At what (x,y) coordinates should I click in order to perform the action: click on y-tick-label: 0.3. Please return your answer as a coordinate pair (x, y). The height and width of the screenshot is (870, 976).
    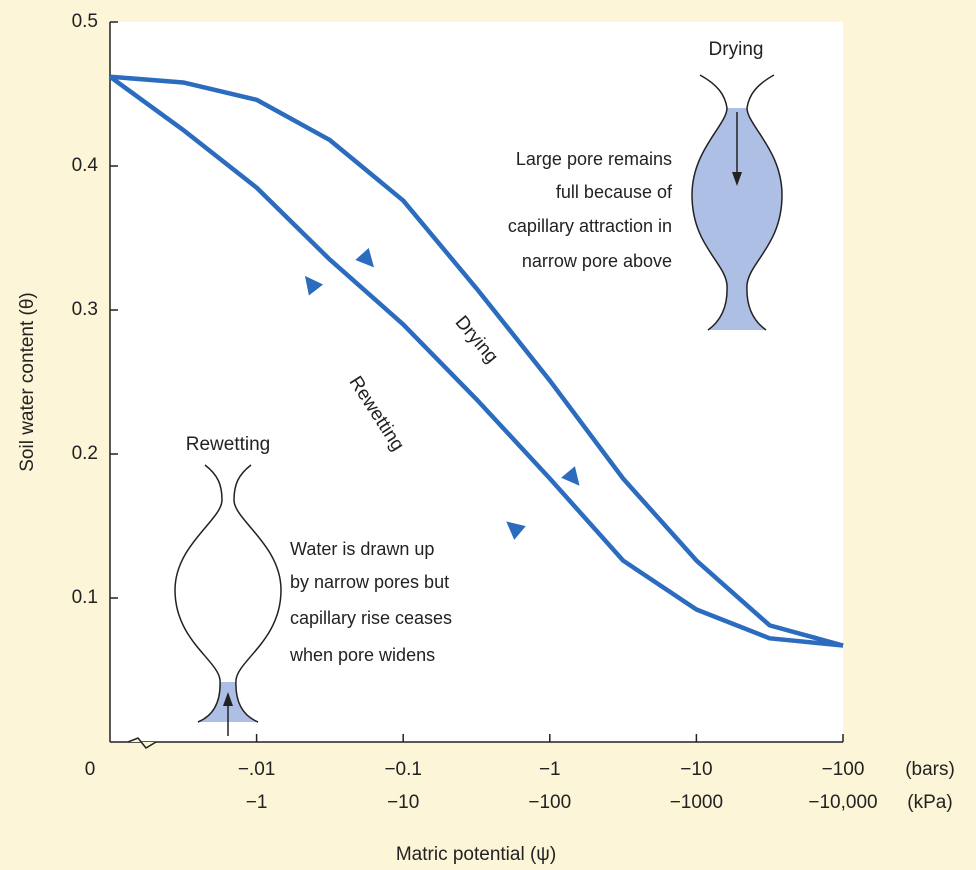
    Looking at the image, I should click on (85, 309).